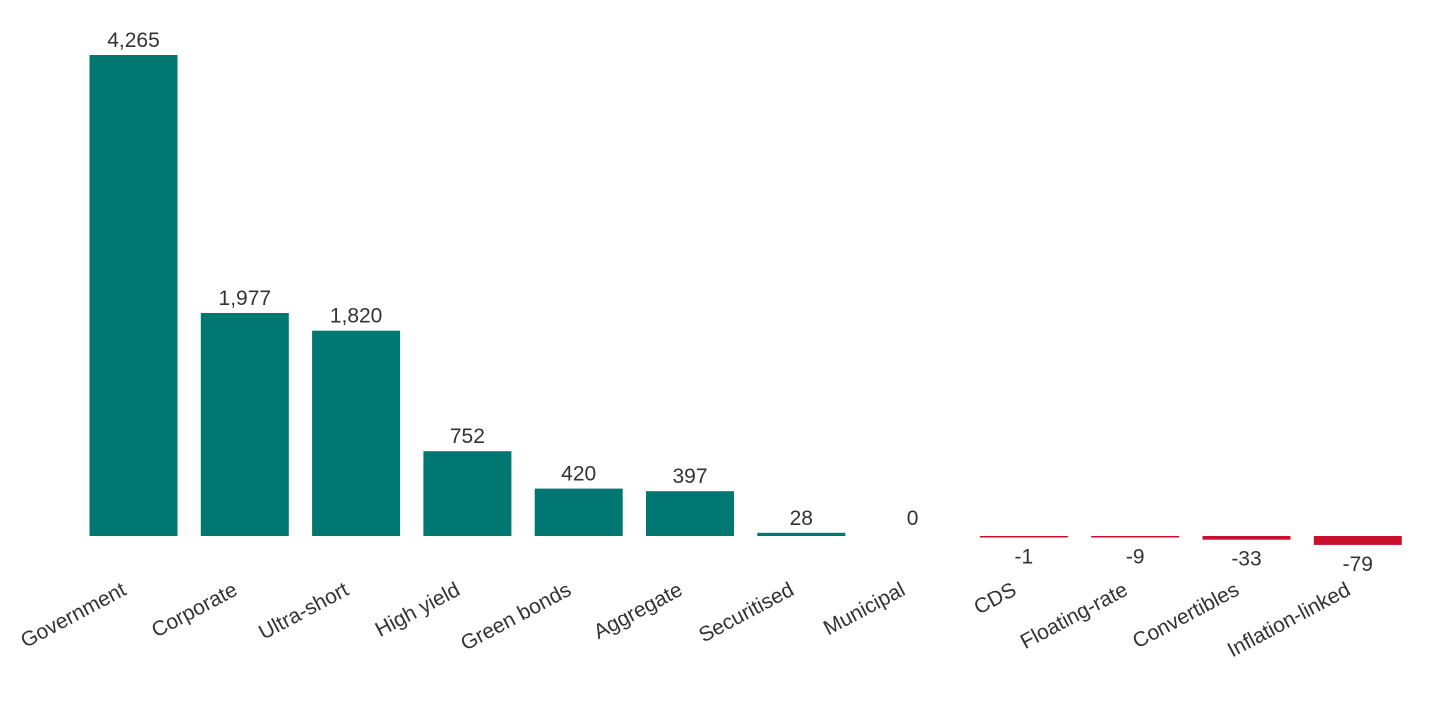 The height and width of the screenshot is (724, 1450). What do you see at coordinates (638, 611) in the screenshot?
I see `category-label-aggregate: Aggregate` at bounding box center [638, 611].